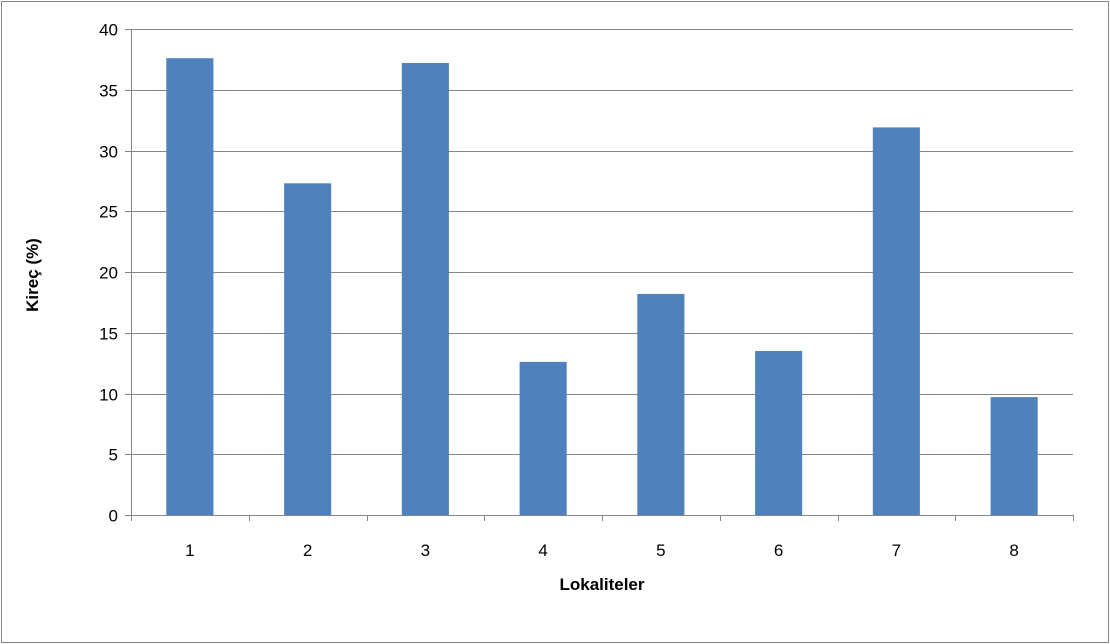 The width and height of the screenshot is (1110, 644). I want to click on y-tick-label: 10, so click(108, 395).